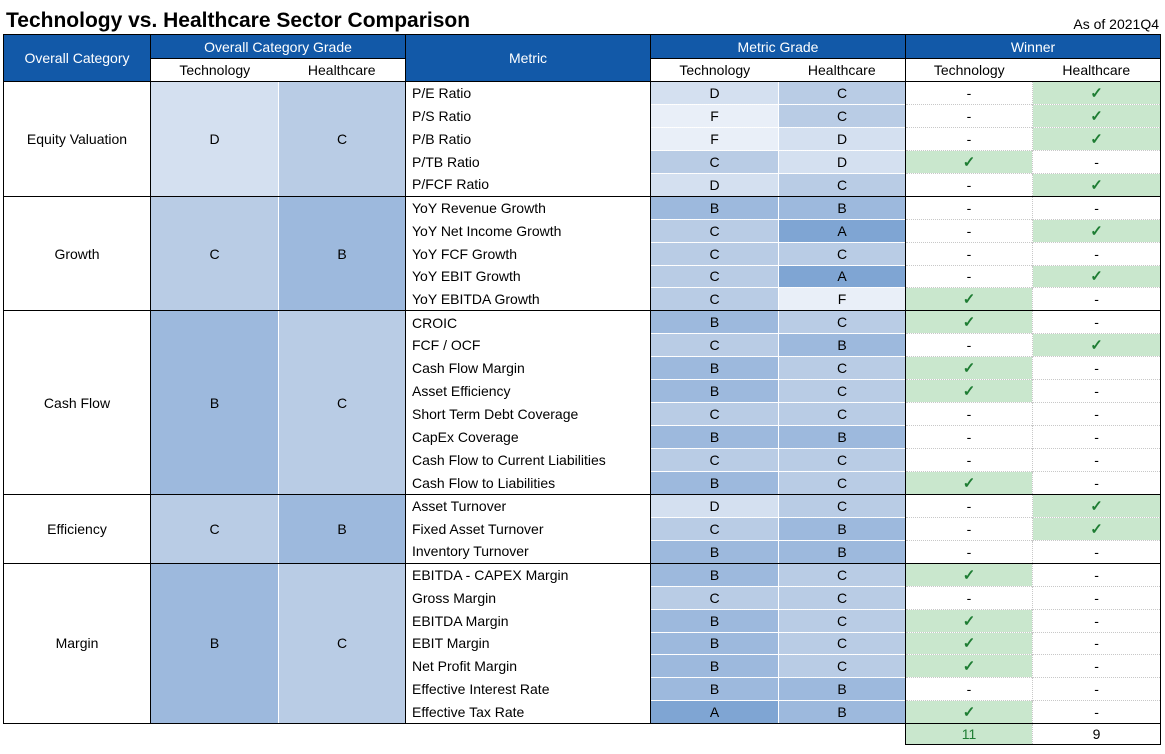  Describe the element at coordinates (842, 70) in the screenshot. I see `subheader-mg-healthcare: Healthcare` at that location.